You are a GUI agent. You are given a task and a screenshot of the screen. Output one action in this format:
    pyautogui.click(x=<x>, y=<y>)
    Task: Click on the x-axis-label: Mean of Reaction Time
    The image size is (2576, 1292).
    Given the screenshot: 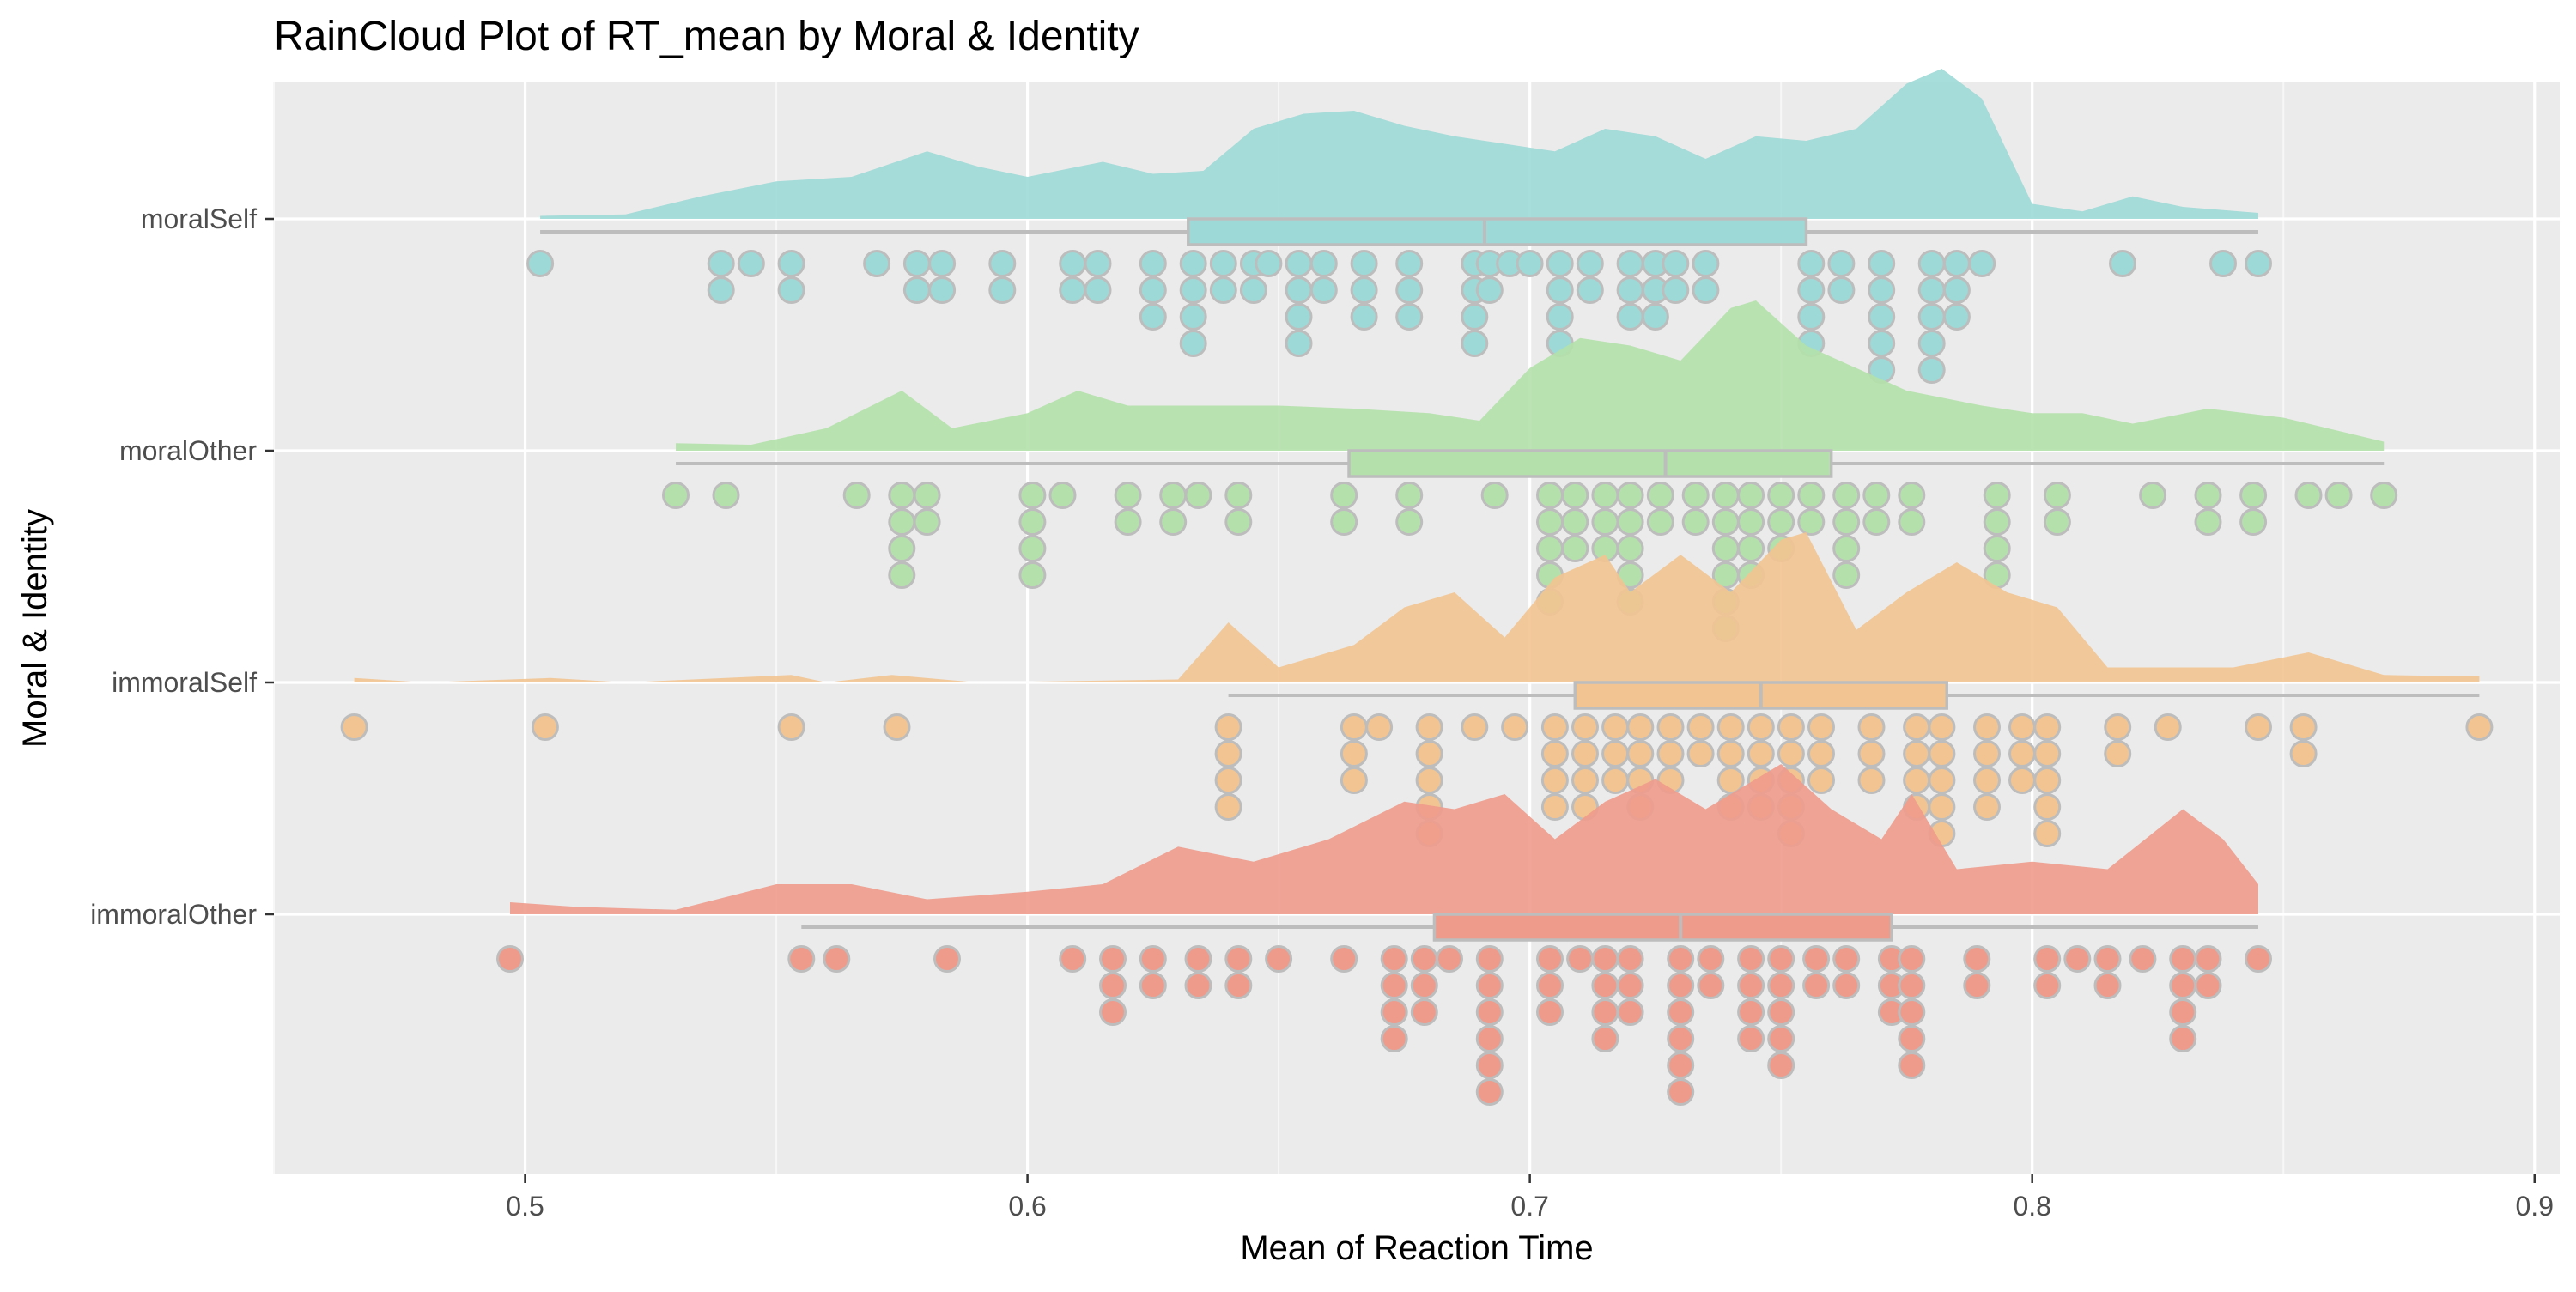 What is the action you would take?
    pyautogui.click(x=1416, y=1248)
    